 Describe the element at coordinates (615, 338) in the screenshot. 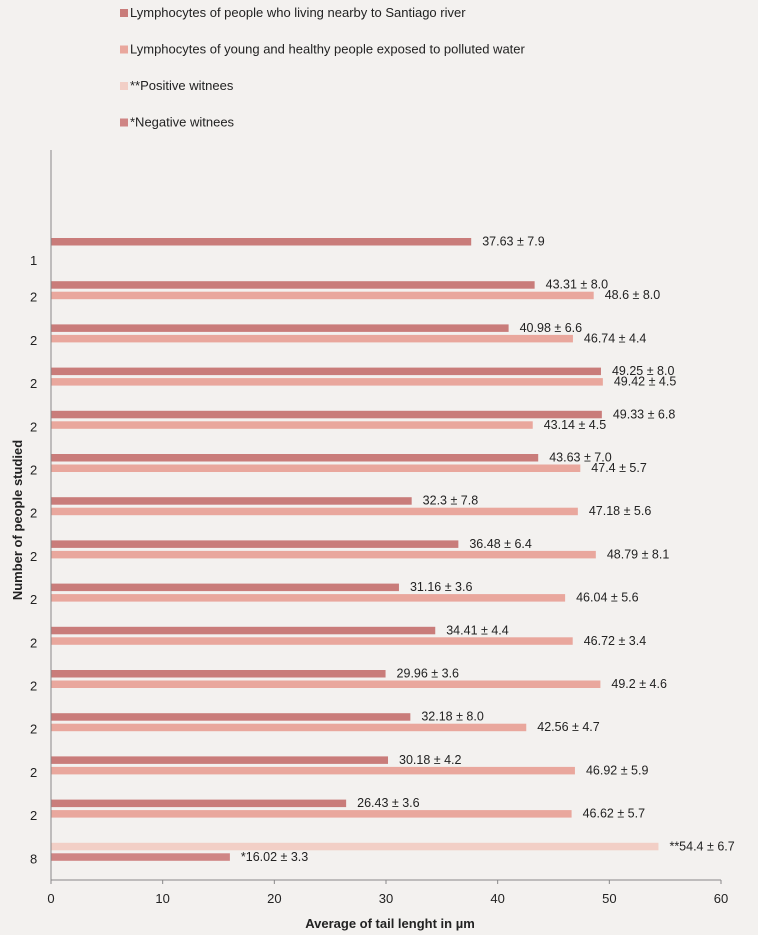

I see `data-label: 46.74 ± 4.4` at that location.